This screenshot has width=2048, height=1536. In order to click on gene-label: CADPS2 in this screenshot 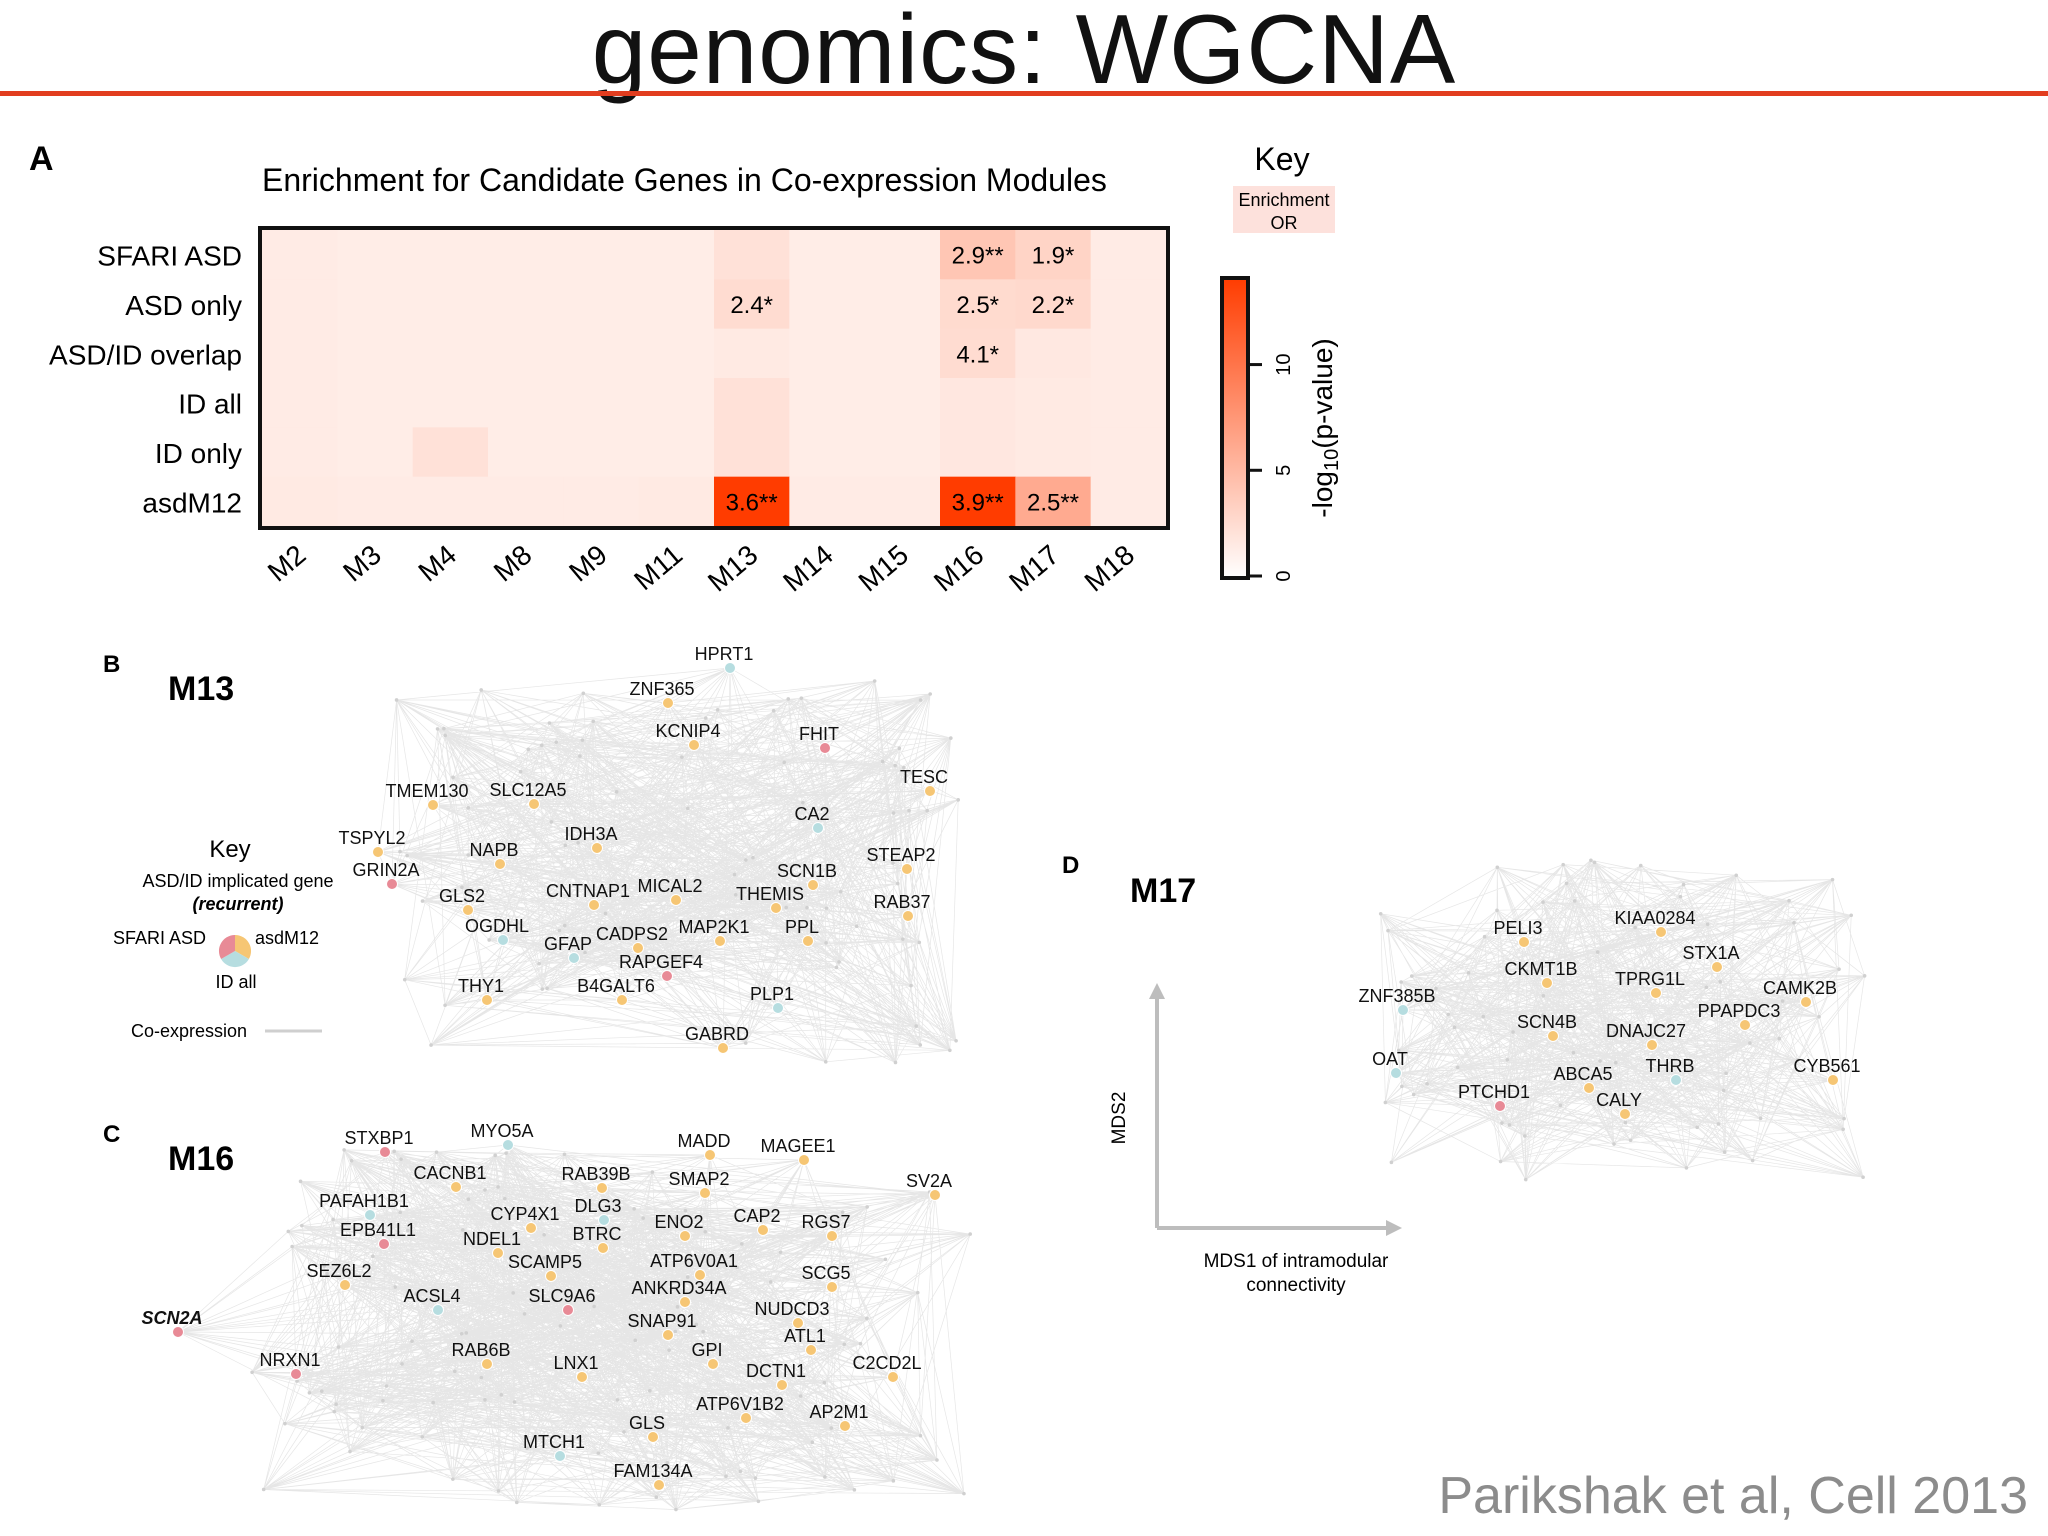, I will do `click(632, 934)`.